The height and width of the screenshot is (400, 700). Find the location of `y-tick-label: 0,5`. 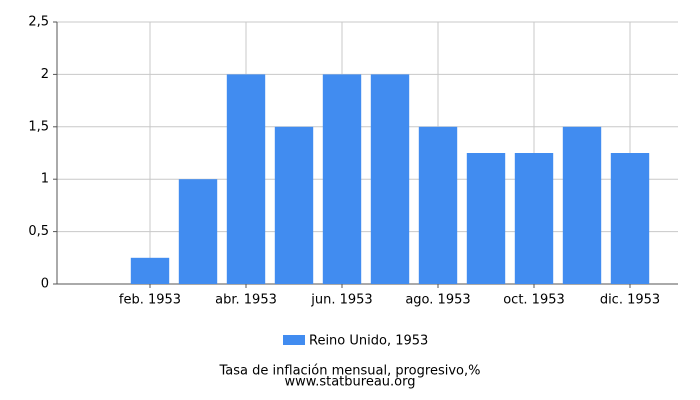

y-tick-label: 0,5 is located at coordinates (38, 231).